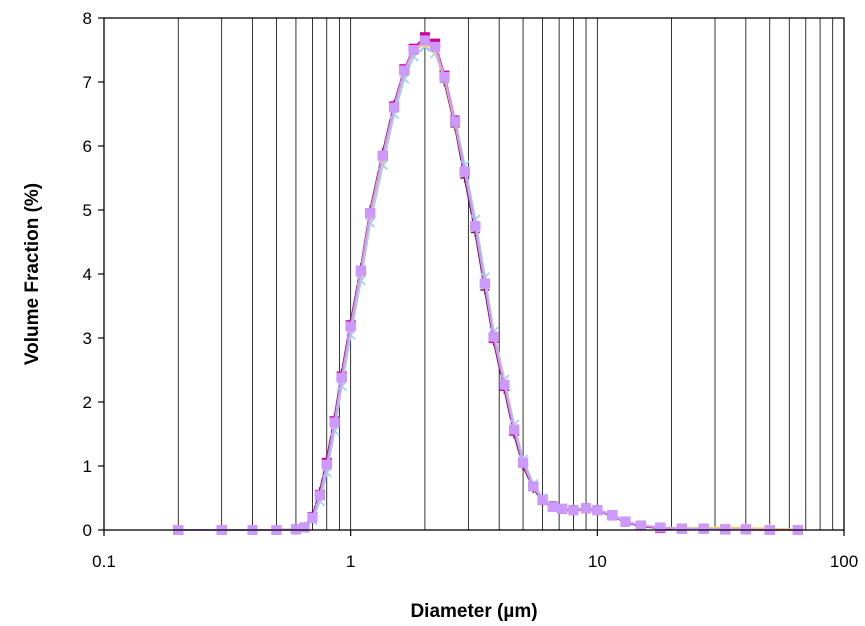 Image resolution: width=865 pixels, height=626 pixels. I want to click on y-tick-label: 3, so click(87, 338).